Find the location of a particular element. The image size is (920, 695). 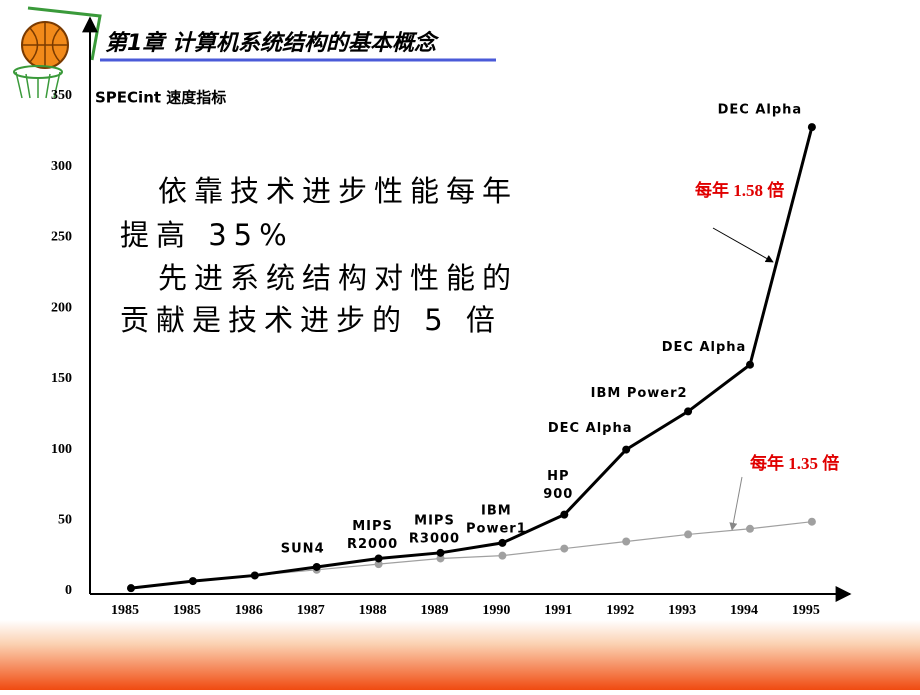

y-tick-label: 300 is located at coordinates (61, 166).